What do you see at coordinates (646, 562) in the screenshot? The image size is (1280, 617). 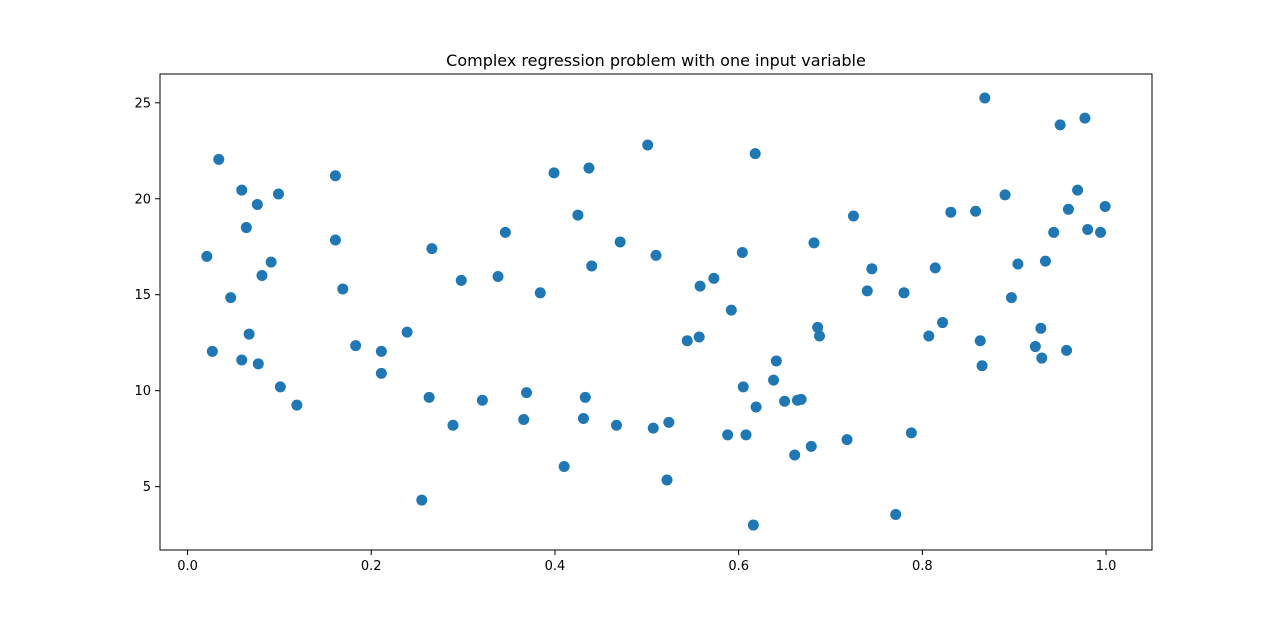 I see `x-axis: 0.0 0.2 0.4 0.6 0.8 1.0` at bounding box center [646, 562].